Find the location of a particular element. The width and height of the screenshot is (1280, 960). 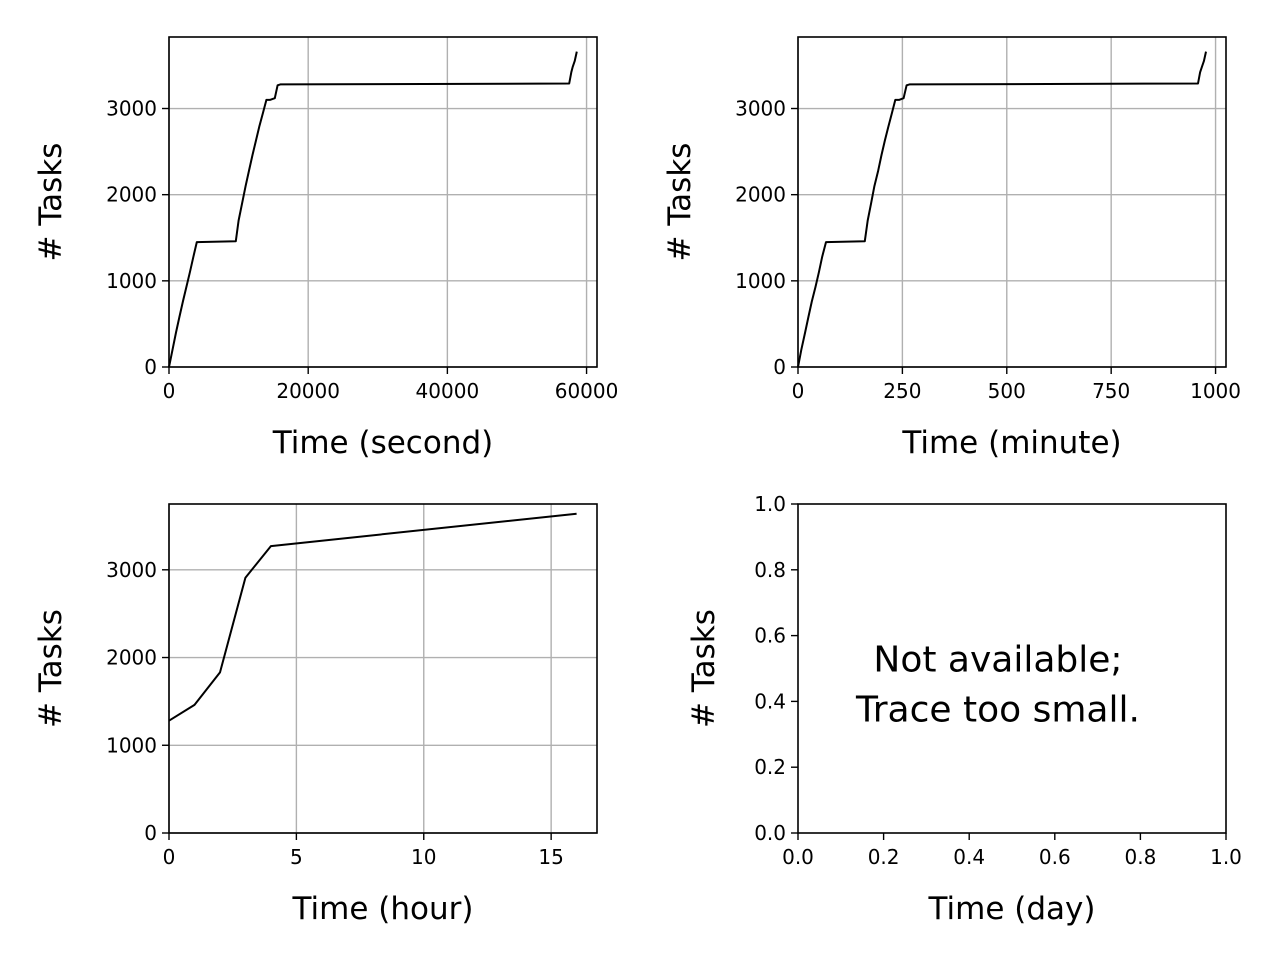

chart-3-xtick-label-5: 1.0 is located at coordinates (1226, 857).